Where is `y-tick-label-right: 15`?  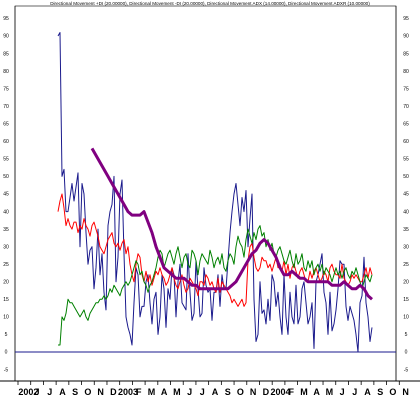
y-tick-label-right: 15 is located at coordinates (406, 300).